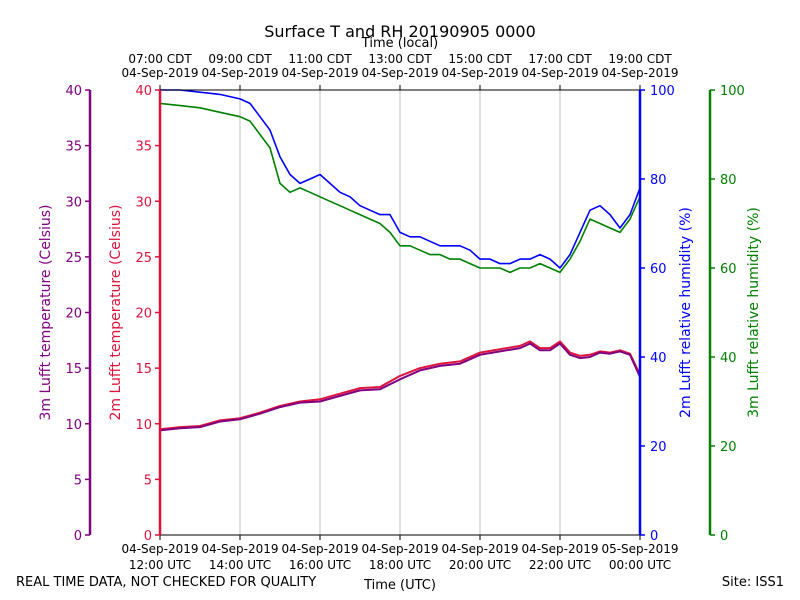 Image resolution: width=800 pixels, height=600 pixels. Describe the element at coordinates (480, 565) in the screenshot. I see `bottom-tick-time: 20:00 UTC` at that location.